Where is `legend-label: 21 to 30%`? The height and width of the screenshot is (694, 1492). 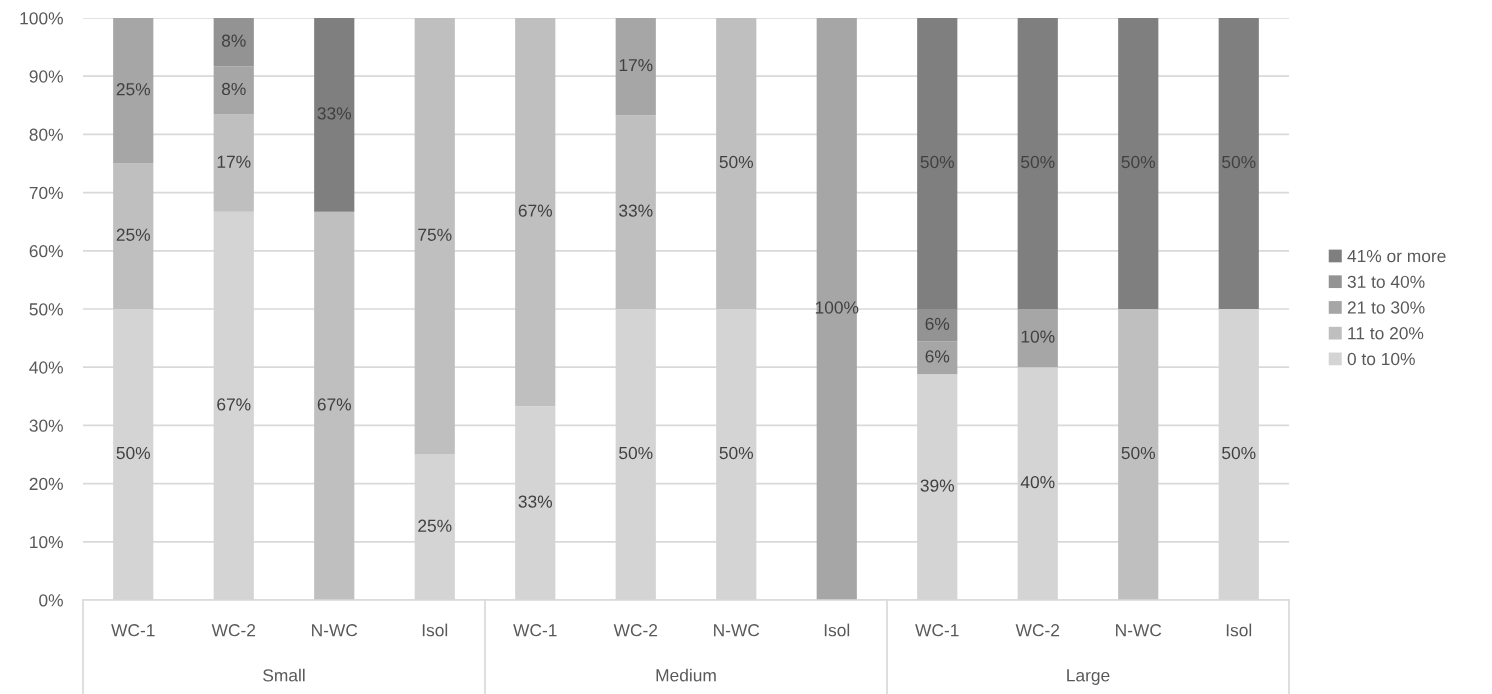
legend-label: 21 to 30% is located at coordinates (1386, 307).